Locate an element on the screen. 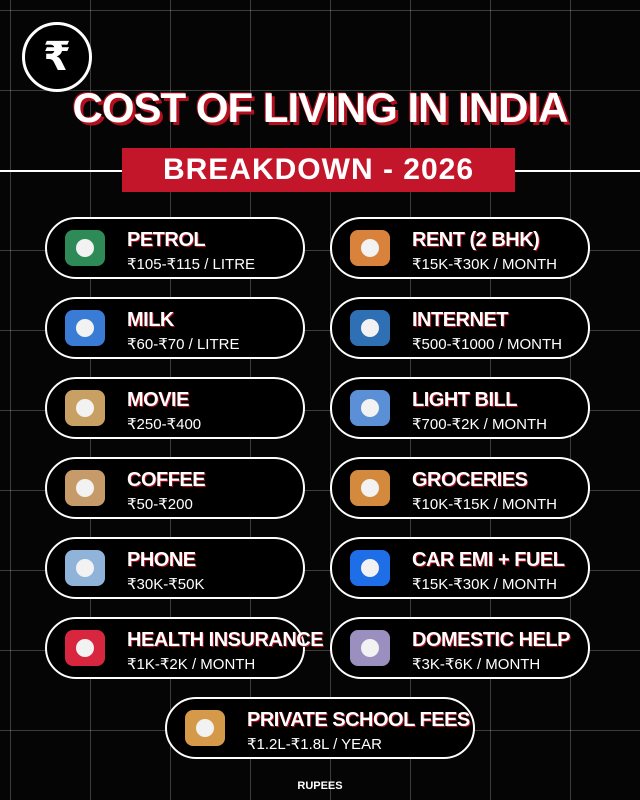 The width and height of the screenshot is (640, 800). item-name: PETROL is located at coordinates (166, 240).